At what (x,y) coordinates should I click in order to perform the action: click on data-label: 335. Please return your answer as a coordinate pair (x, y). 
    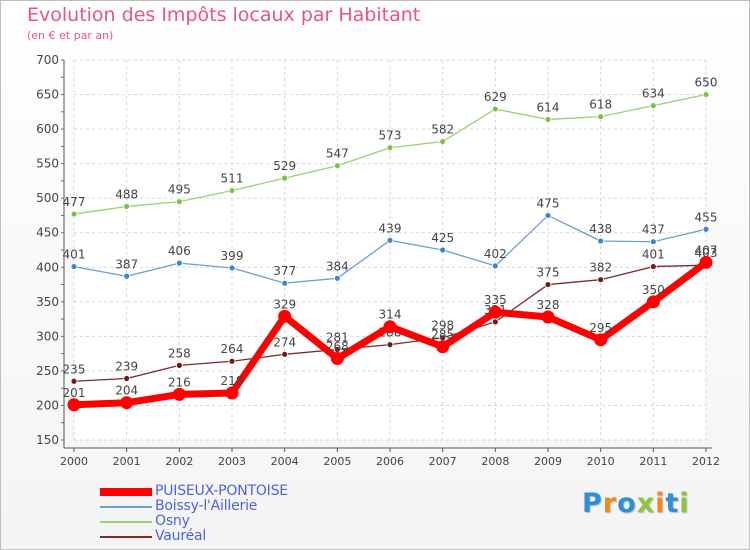
    Looking at the image, I should click on (495, 300).